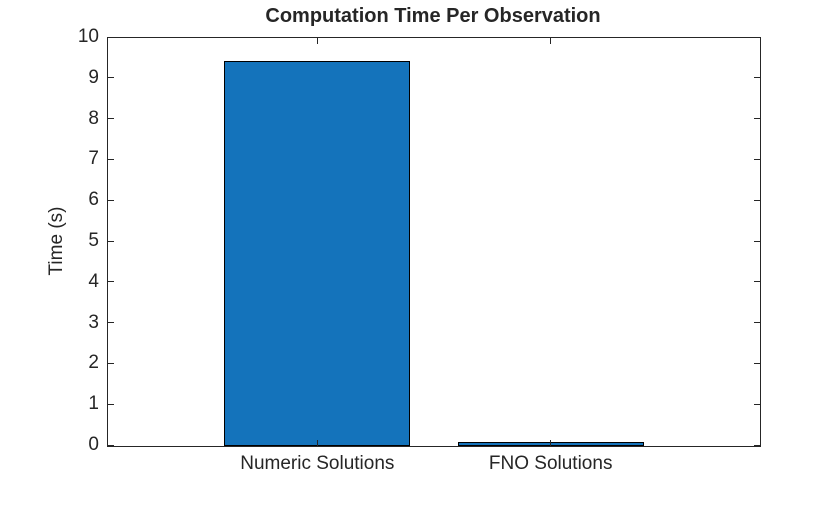 The image size is (840, 505). What do you see at coordinates (93, 363) in the screenshot?
I see `y-tick-label: 2` at bounding box center [93, 363].